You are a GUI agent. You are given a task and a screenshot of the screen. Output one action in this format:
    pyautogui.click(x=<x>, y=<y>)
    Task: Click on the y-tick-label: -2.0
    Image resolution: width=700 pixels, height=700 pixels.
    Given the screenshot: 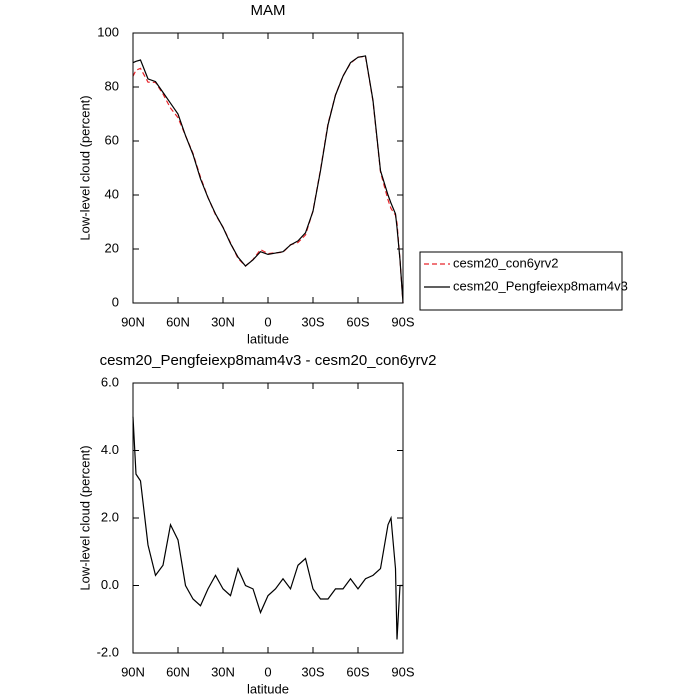 What is the action you would take?
    pyautogui.click(x=108, y=651)
    